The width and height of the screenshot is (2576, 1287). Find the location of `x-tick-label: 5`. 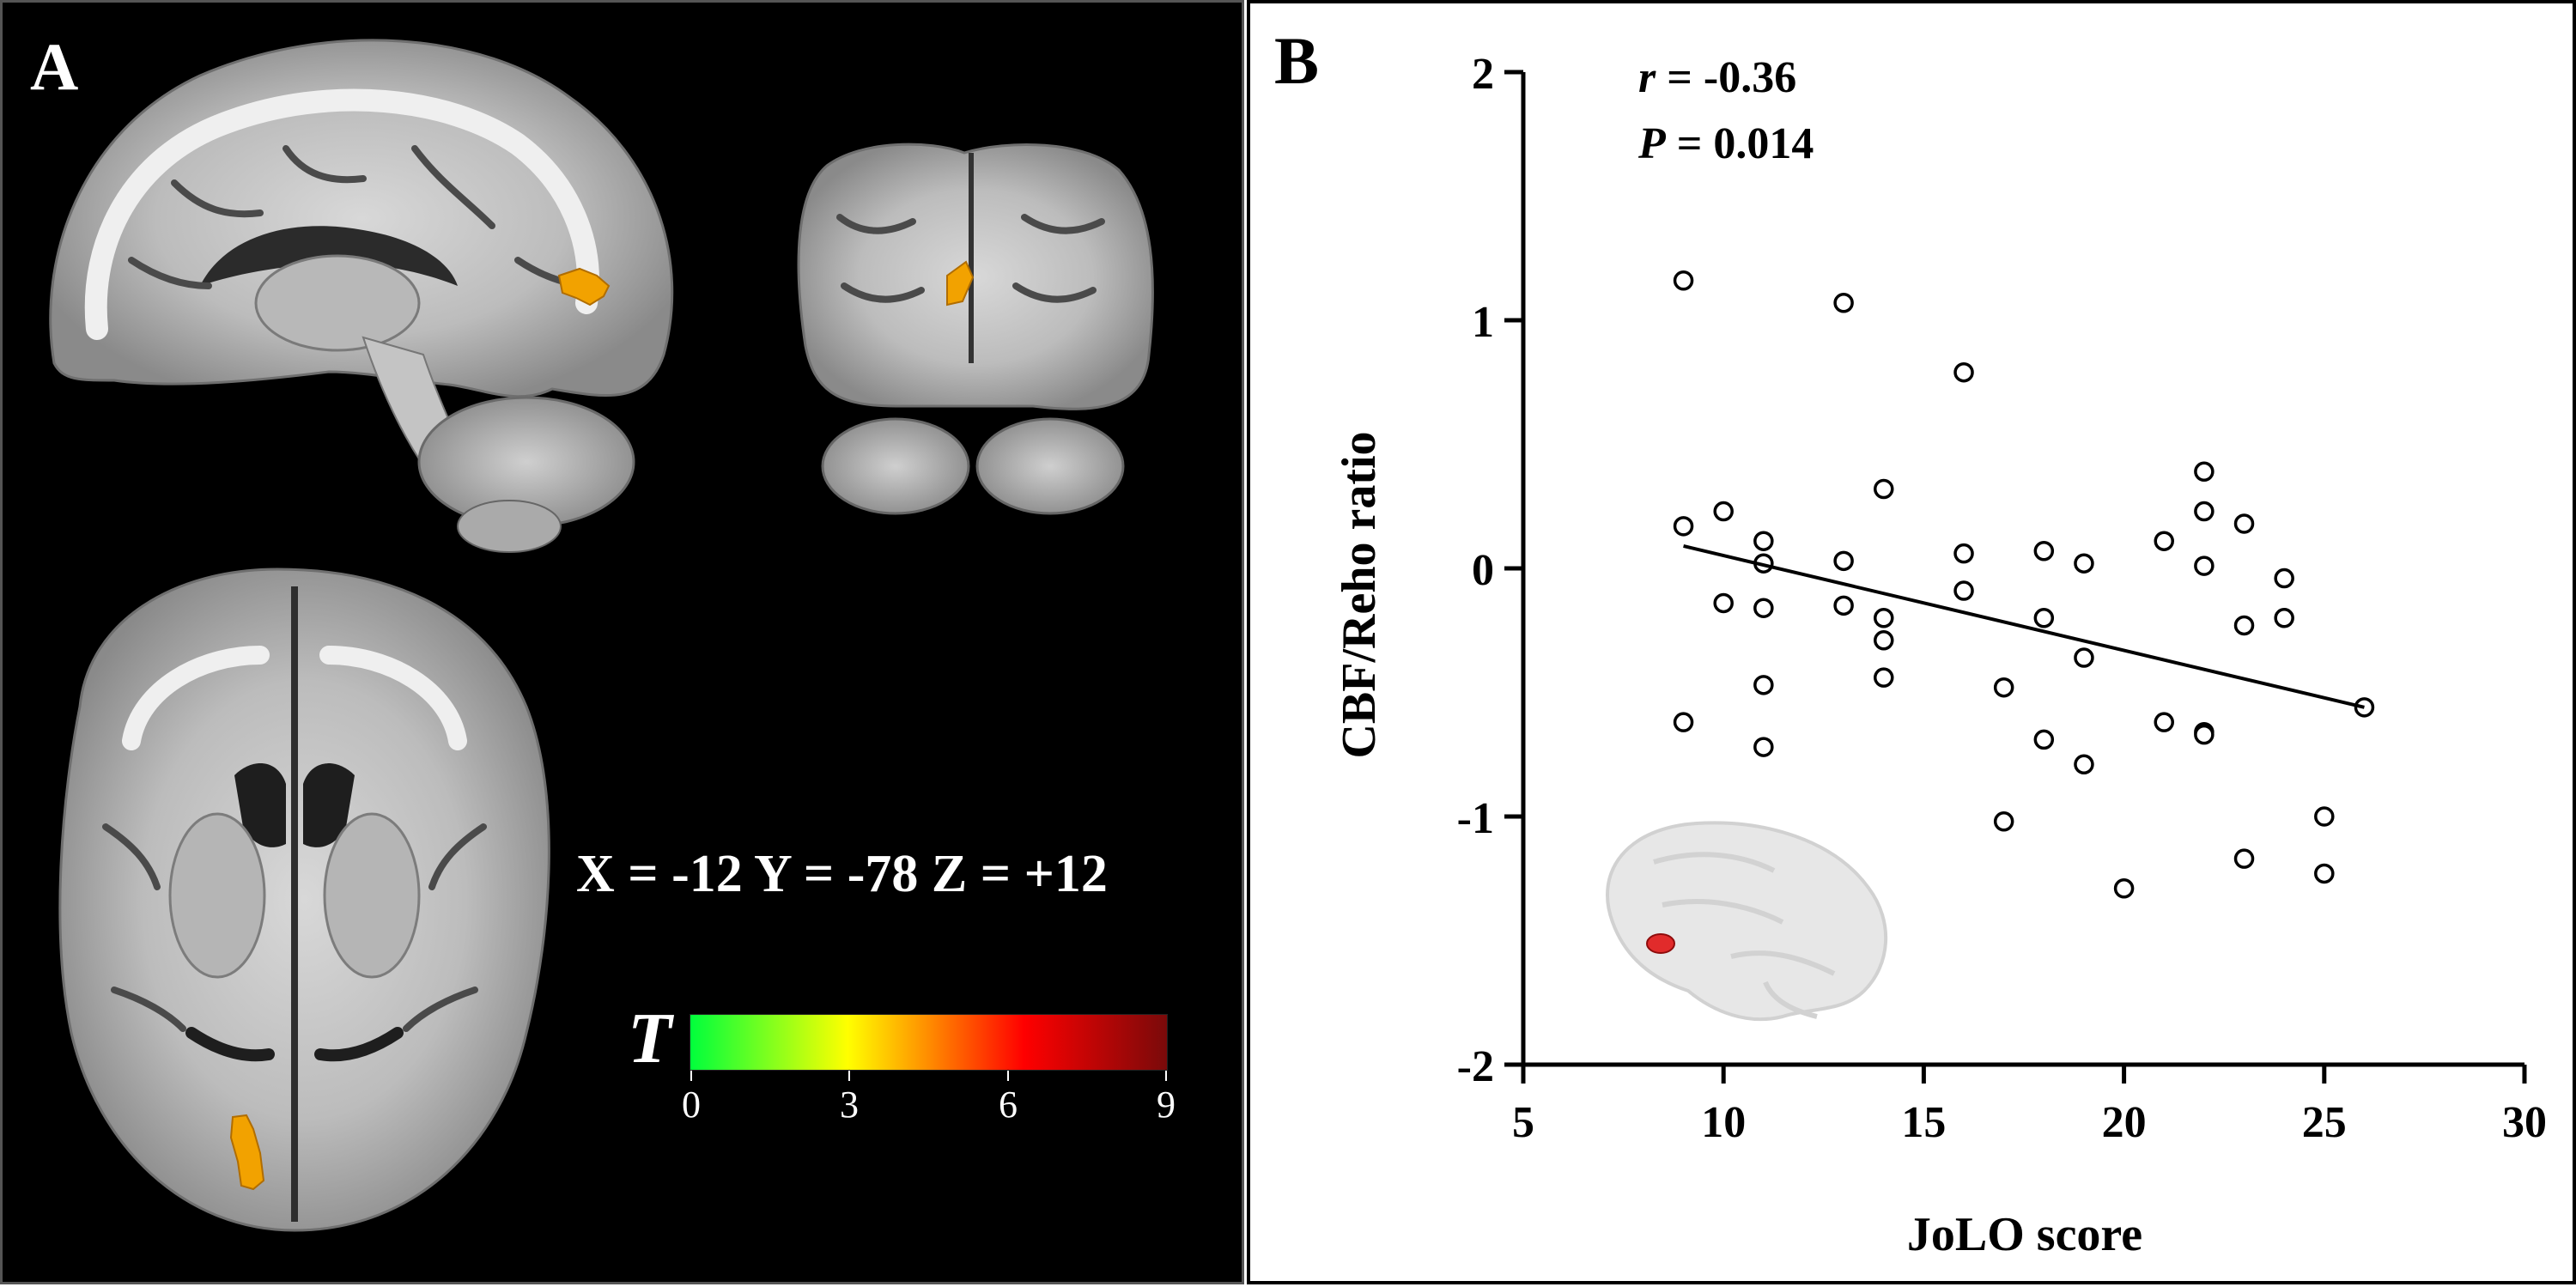

x-tick-label: 5 is located at coordinates (1523, 1122).